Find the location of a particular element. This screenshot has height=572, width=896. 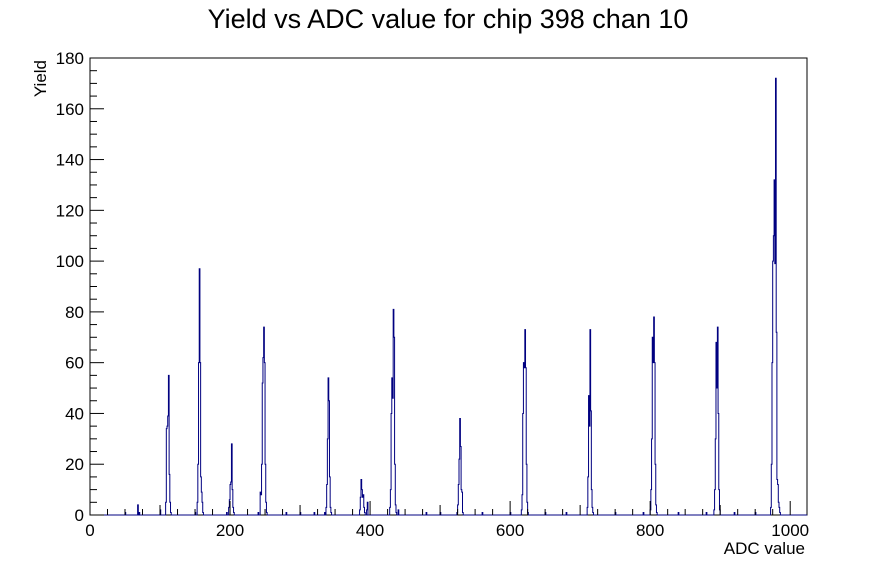

x-tick-label: 400 is located at coordinates (370, 530).